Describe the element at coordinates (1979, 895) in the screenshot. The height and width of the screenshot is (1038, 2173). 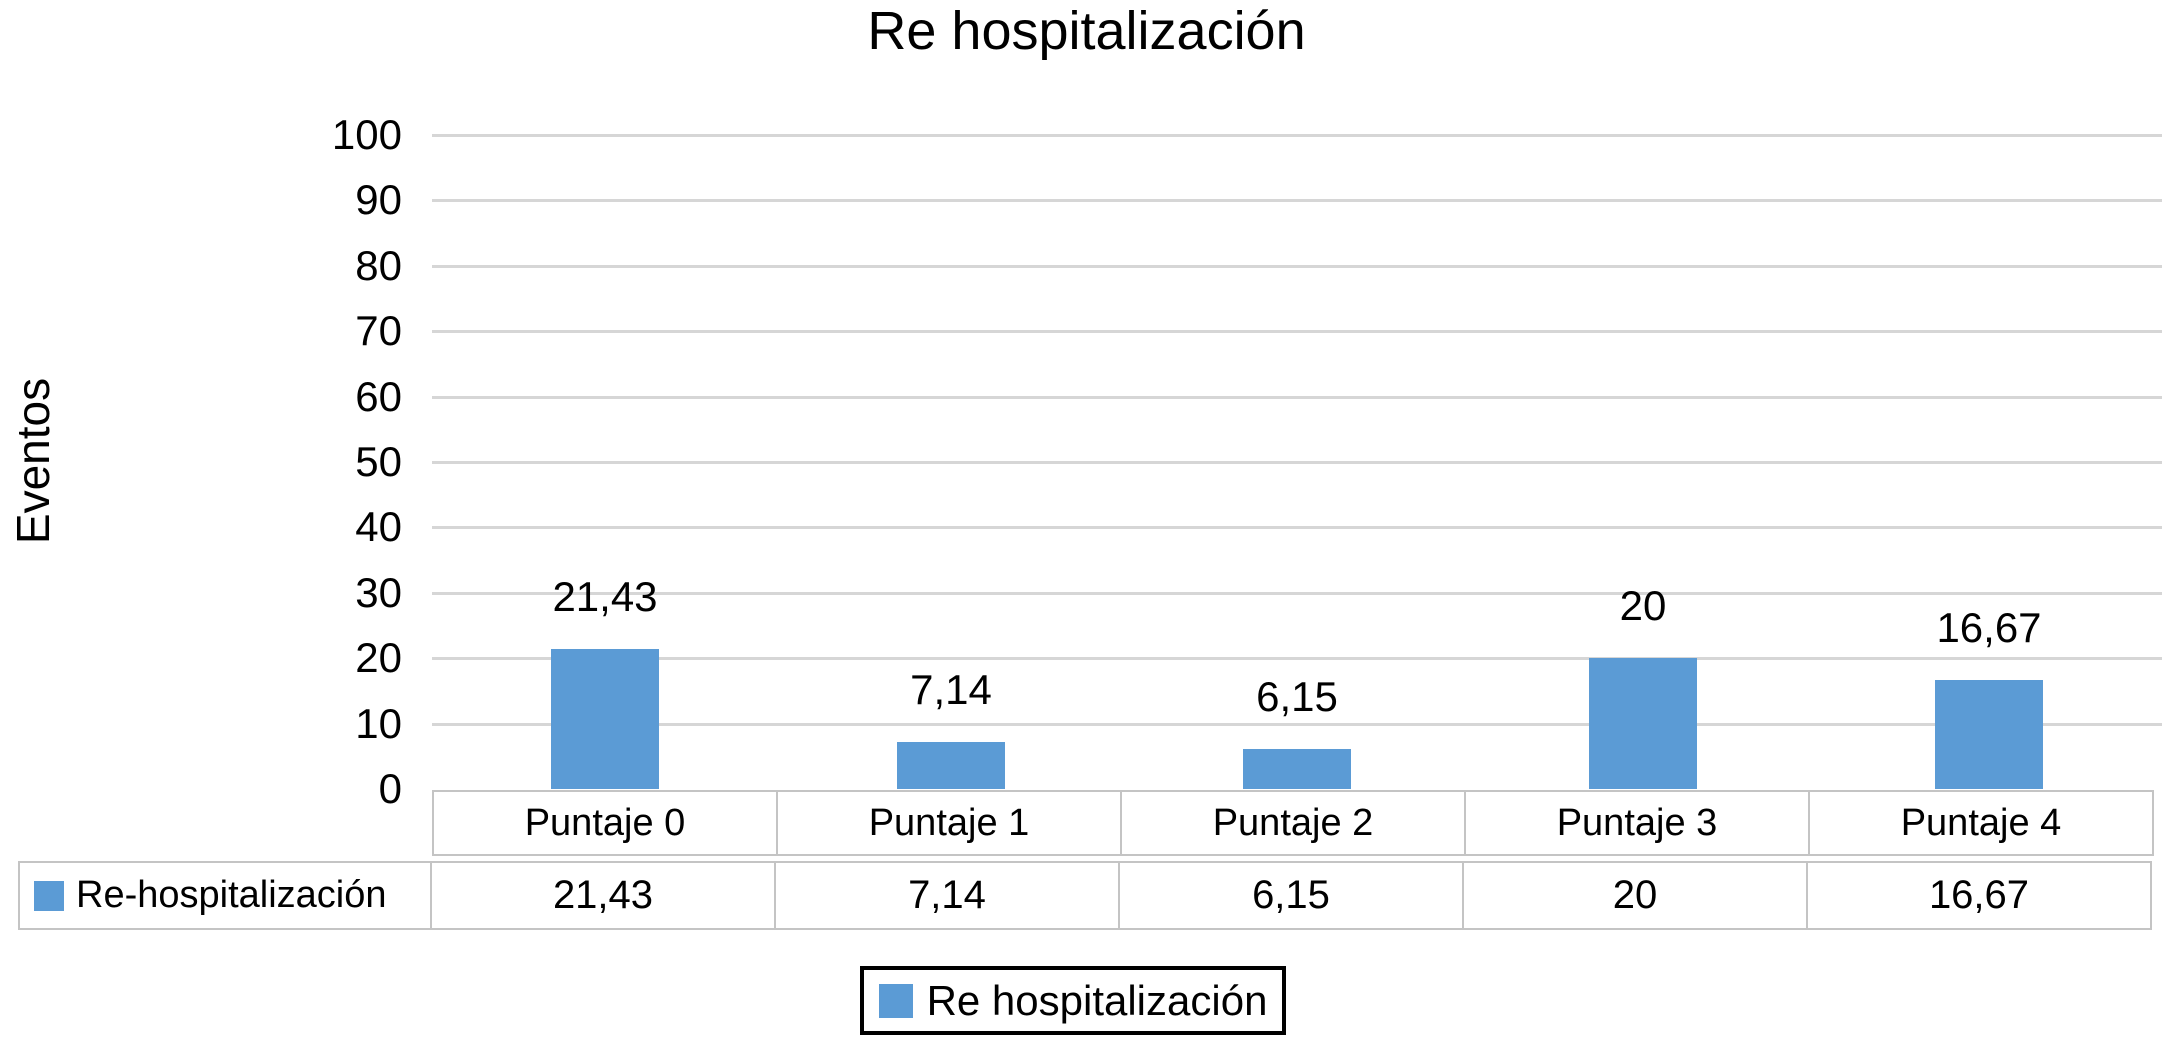
I see `value-cell: 16,67` at that location.